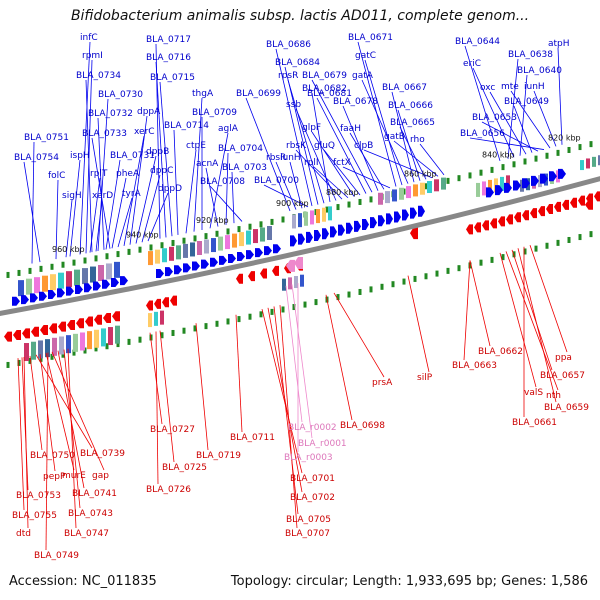 Image resolution: width=600 pixels, height=600 pixels. Describe the element at coordinates (530, 55) in the screenshot. I see `forward-gene-label: BLA_0638` at that location.